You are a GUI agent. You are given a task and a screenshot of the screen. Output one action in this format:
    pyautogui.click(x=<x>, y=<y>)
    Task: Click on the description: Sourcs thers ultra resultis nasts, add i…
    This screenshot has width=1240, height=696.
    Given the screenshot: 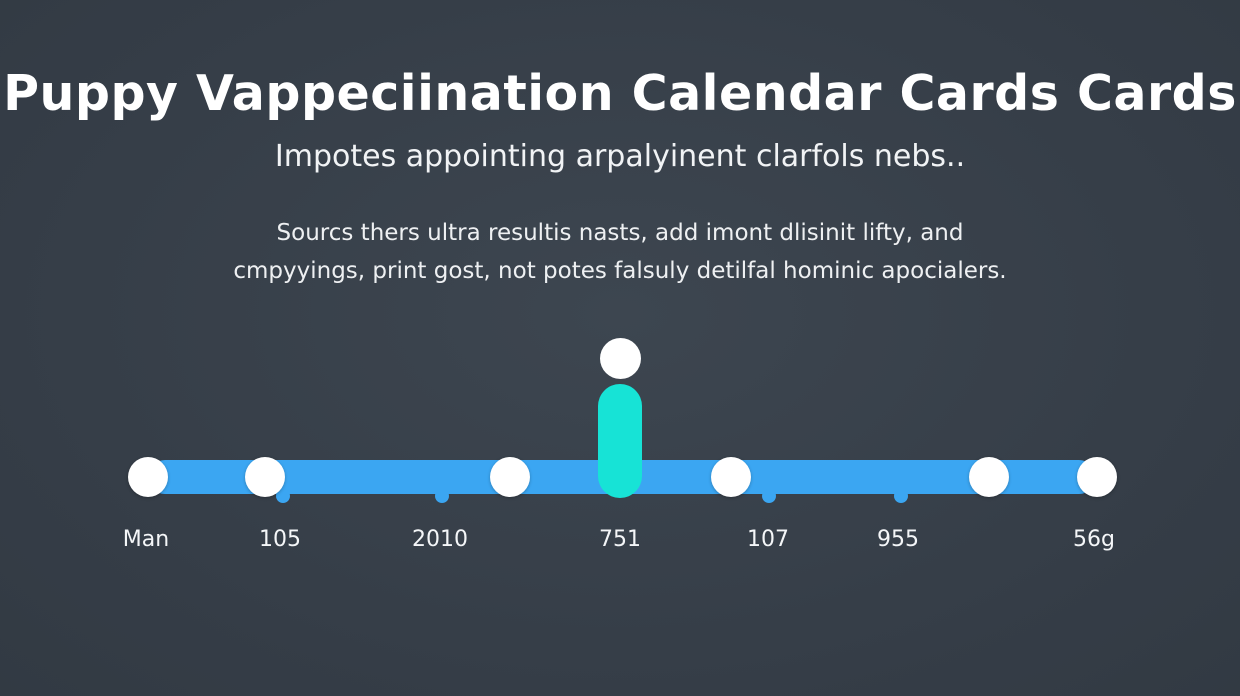 What is the action you would take?
    pyautogui.click(x=620, y=252)
    